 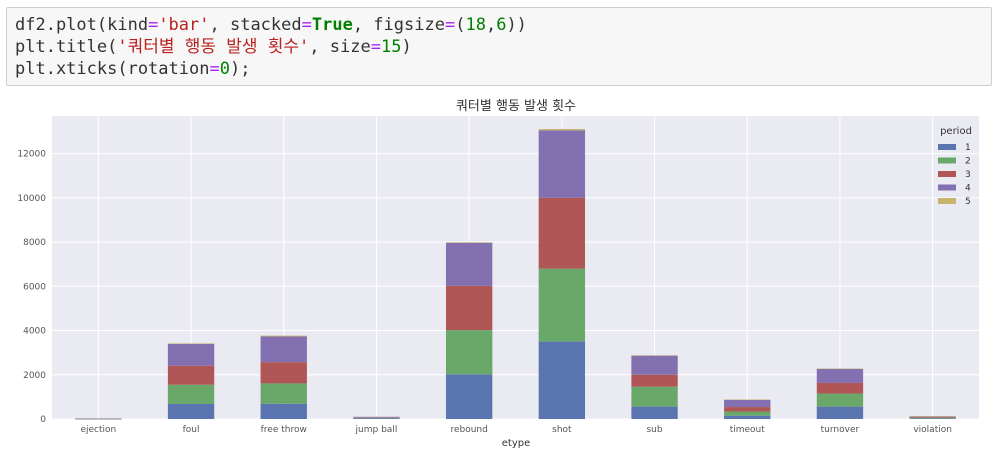 I want to click on code-token: 18, so click(x=475, y=25).